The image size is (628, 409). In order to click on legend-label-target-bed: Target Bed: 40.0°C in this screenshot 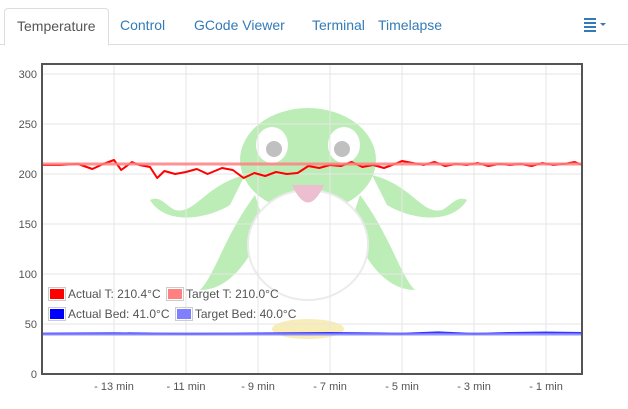, I will do `click(245, 313)`.